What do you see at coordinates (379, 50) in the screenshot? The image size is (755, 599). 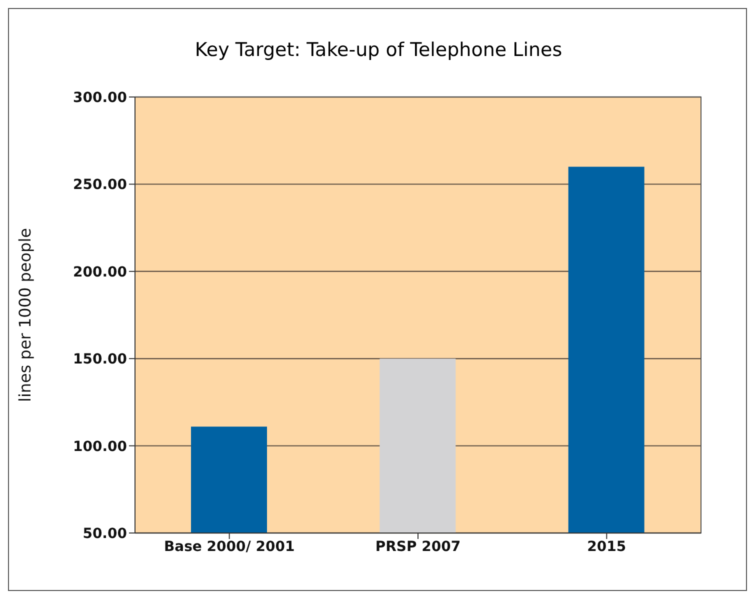 I see `chart-title: Key Target: Take-up of Telephone Lines` at bounding box center [379, 50].